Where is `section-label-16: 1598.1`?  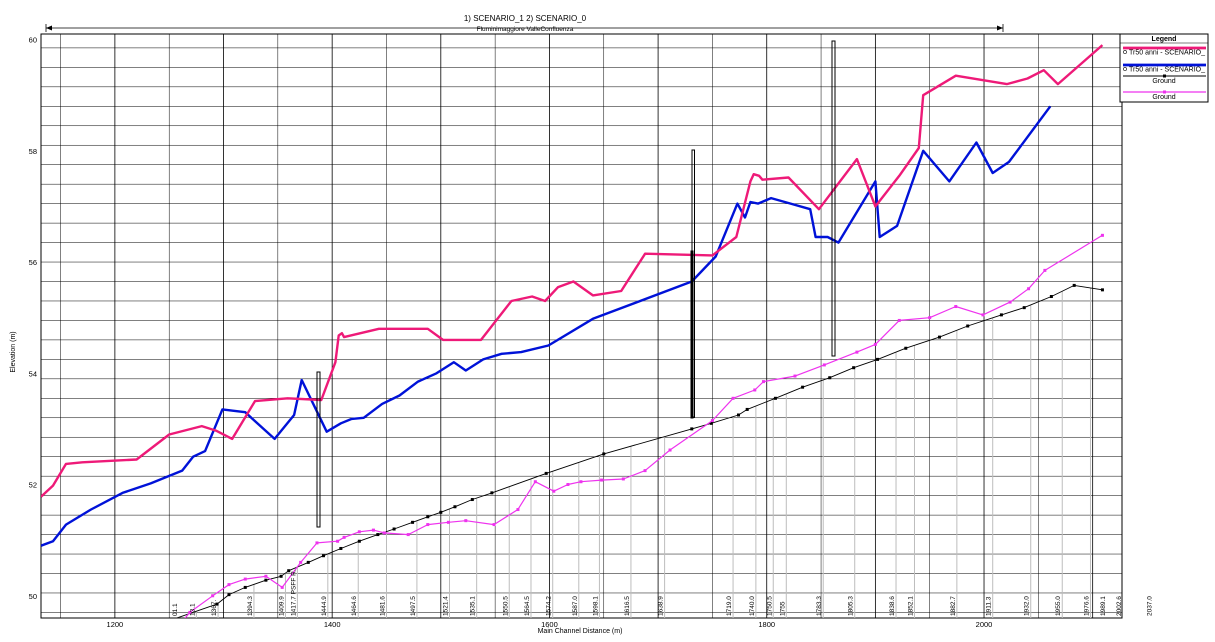 section-label-16: 1598.1 is located at coordinates (595, 606).